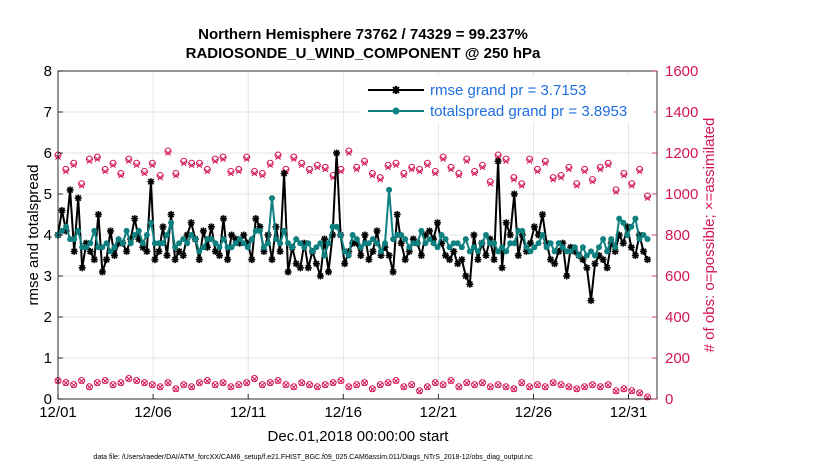  What do you see at coordinates (58, 412) in the screenshot?
I see `x-tick-label: 12/01` at bounding box center [58, 412].